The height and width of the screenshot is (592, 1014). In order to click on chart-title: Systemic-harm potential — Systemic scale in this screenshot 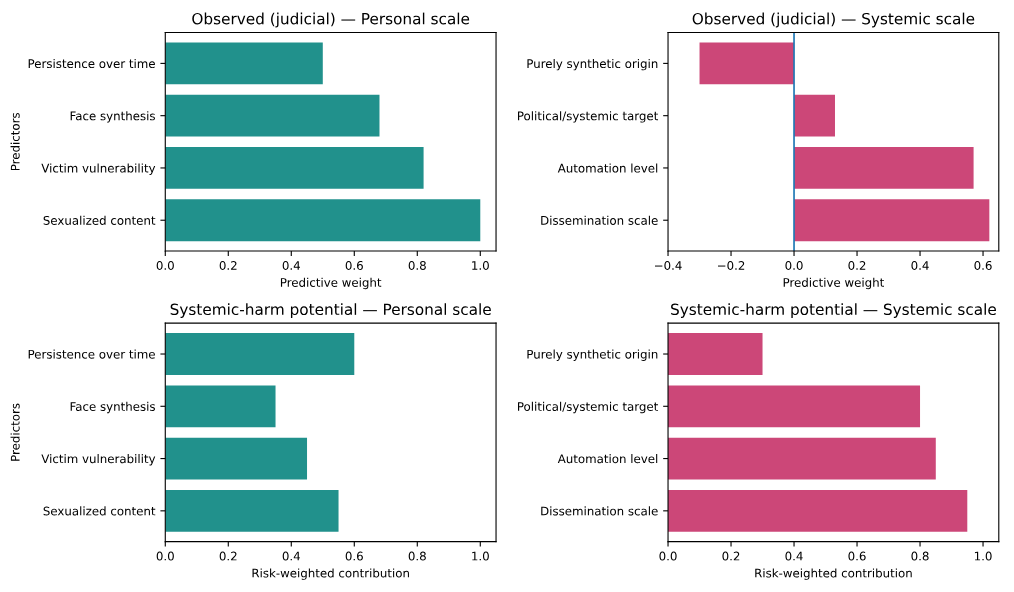, I will do `click(833, 311)`.